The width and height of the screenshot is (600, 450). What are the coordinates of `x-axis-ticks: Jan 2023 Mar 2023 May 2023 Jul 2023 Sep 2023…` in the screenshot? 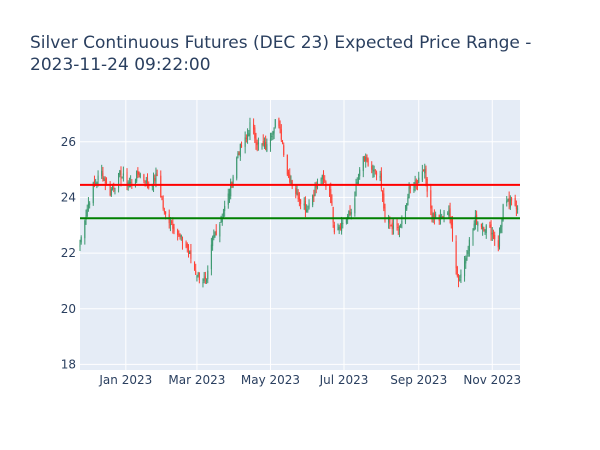 It's located at (309, 380).